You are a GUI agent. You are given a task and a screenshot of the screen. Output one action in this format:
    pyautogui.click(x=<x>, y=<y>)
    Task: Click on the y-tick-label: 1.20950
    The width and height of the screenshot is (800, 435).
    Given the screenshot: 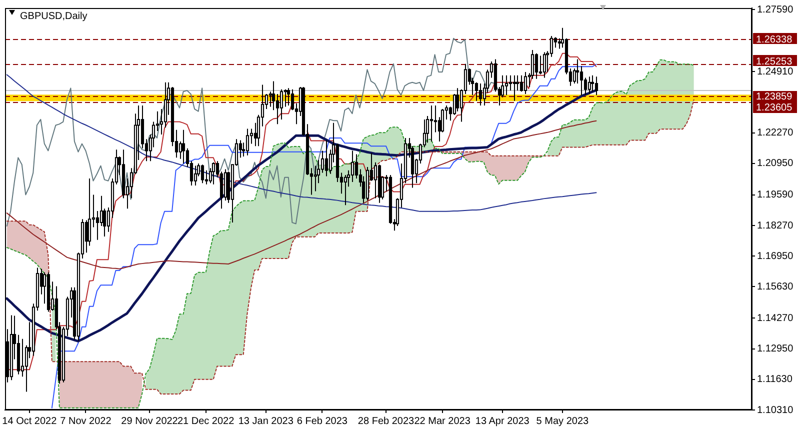 What is the action you would take?
    pyautogui.click(x=775, y=164)
    